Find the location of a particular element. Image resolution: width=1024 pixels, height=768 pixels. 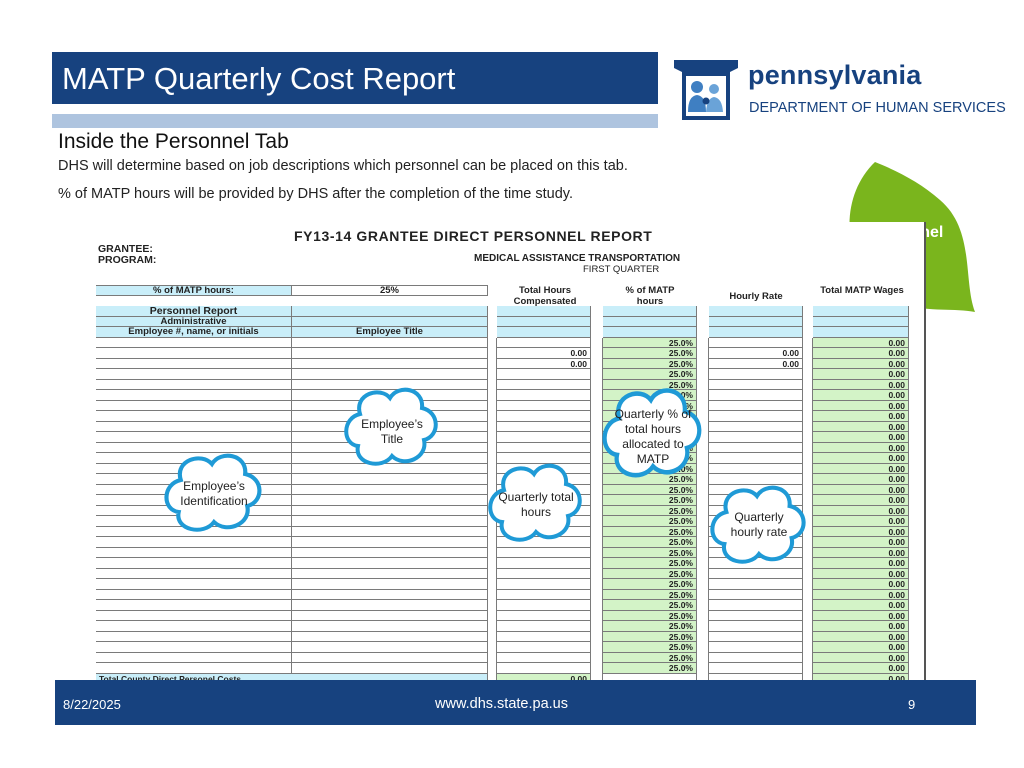

footer-url: www.dhs.state.pa.us is located at coordinates (501, 704).